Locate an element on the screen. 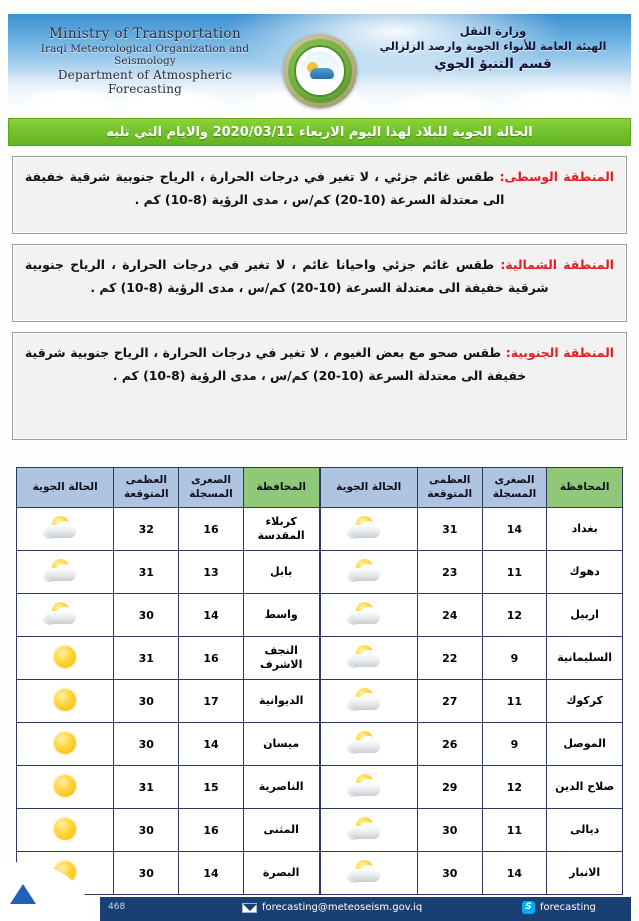 The height and width of the screenshot is (921, 639). region-southern-label: المنطقة الجنوبية: is located at coordinates (559, 352).